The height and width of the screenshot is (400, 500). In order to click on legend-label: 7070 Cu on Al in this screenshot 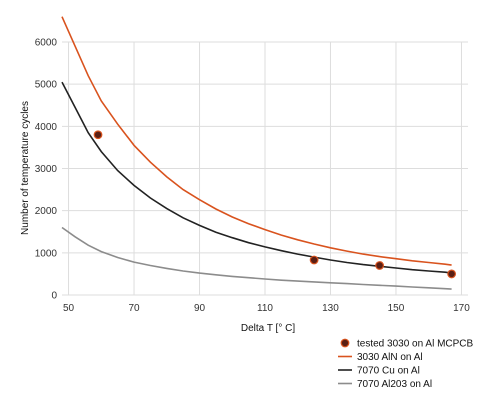, I will do `click(388, 371)`.